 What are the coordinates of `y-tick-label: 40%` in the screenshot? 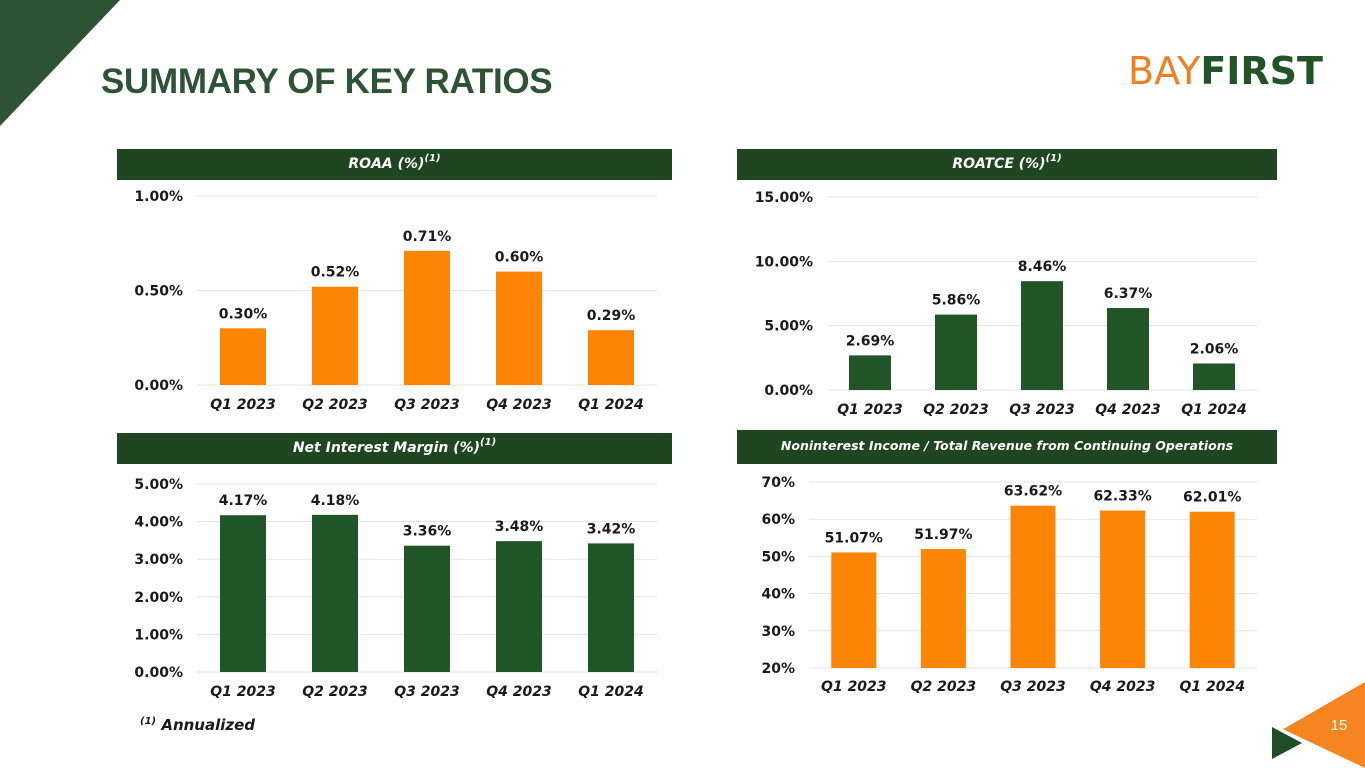 It's located at (778, 595).